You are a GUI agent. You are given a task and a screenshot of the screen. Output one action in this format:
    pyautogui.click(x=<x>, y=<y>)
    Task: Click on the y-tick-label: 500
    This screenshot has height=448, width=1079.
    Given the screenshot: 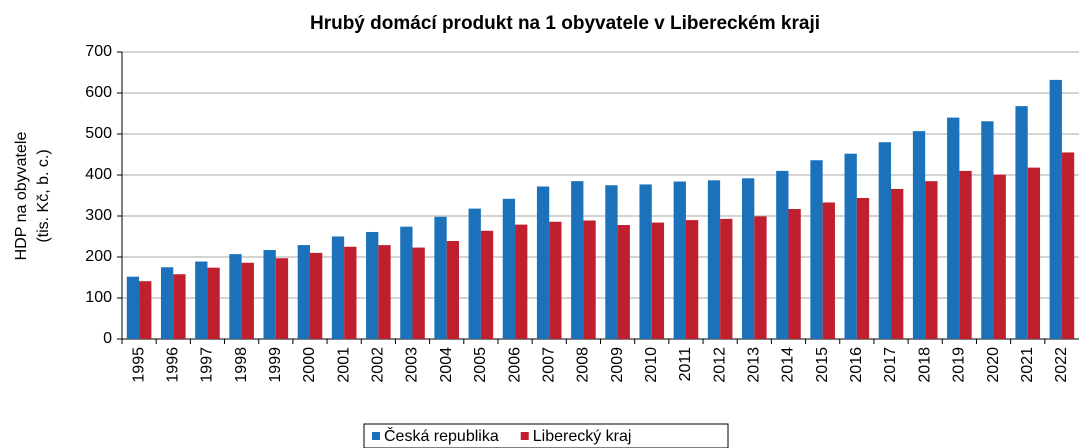 What is the action you would take?
    pyautogui.click(x=98, y=133)
    